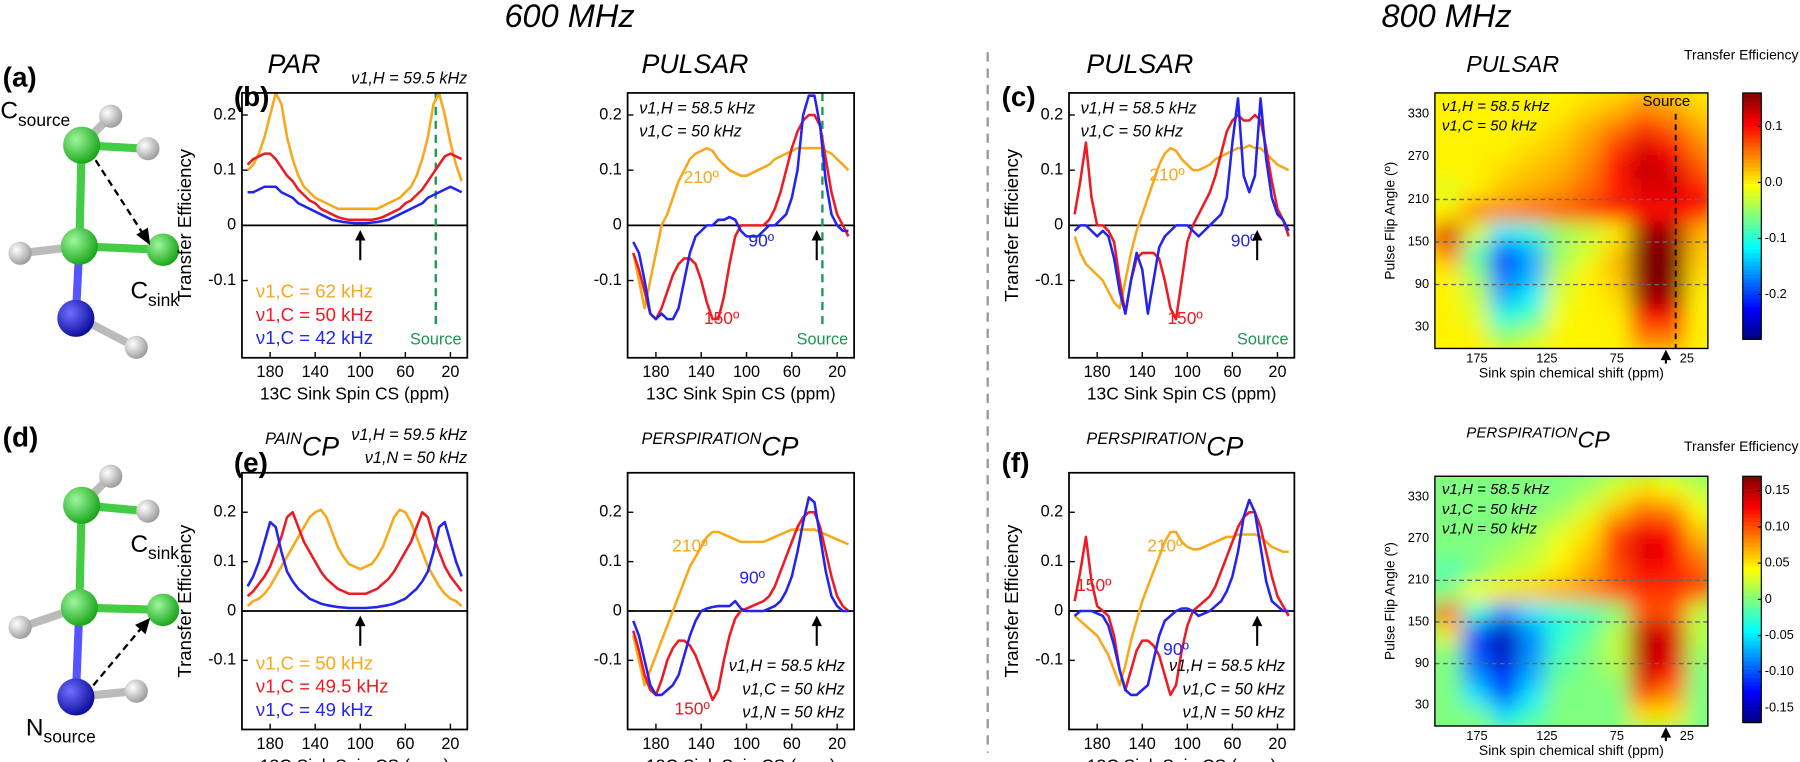 The image size is (1800, 762). What do you see at coordinates (1052, 114) in the screenshot?
I see `y-tick-label: 0.2` at bounding box center [1052, 114].